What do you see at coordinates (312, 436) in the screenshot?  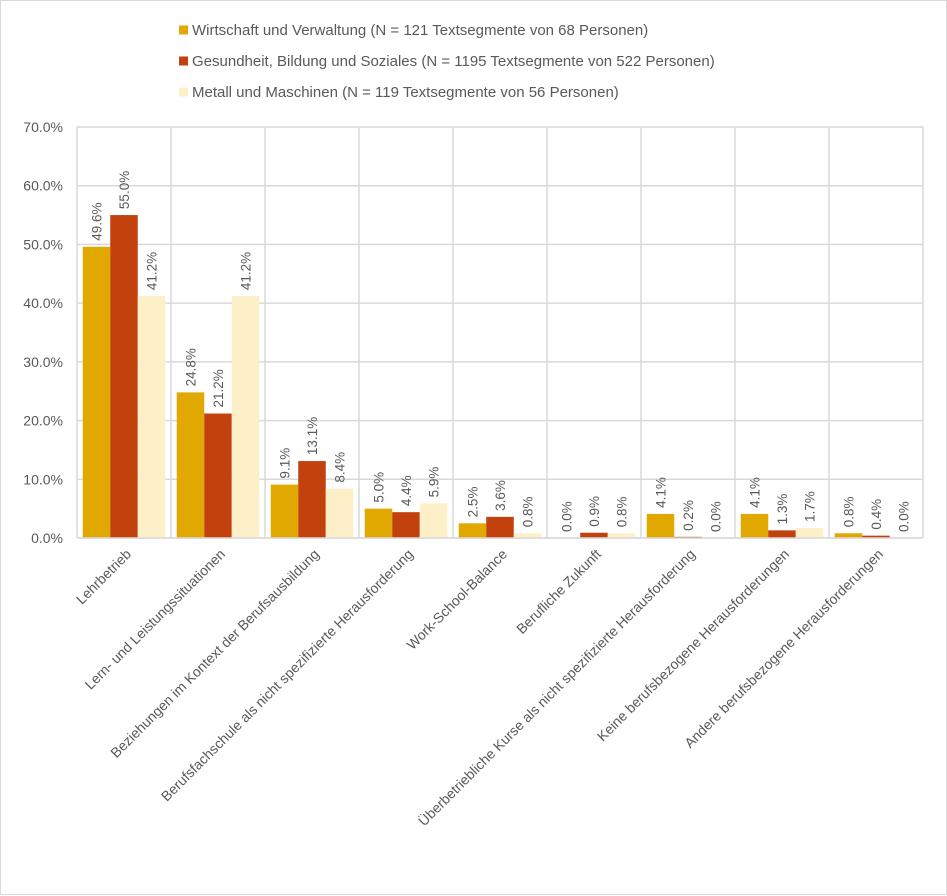 I see `data-label: 13.1%` at bounding box center [312, 436].